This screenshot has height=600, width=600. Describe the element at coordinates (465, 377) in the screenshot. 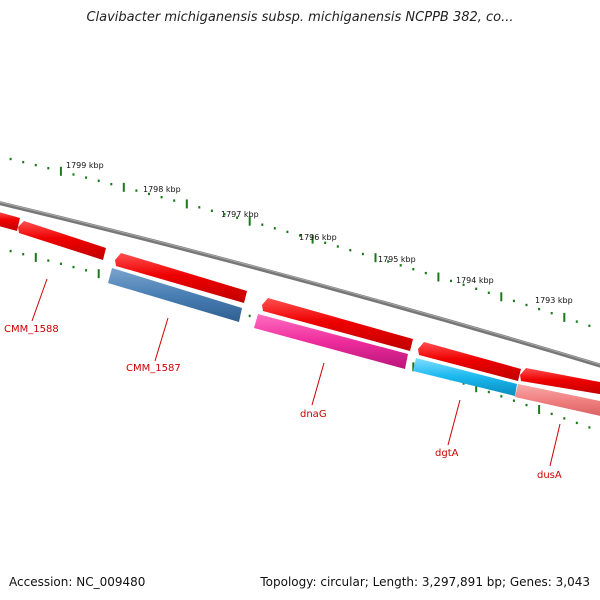

I see `gene-feature-dgta` at that location.